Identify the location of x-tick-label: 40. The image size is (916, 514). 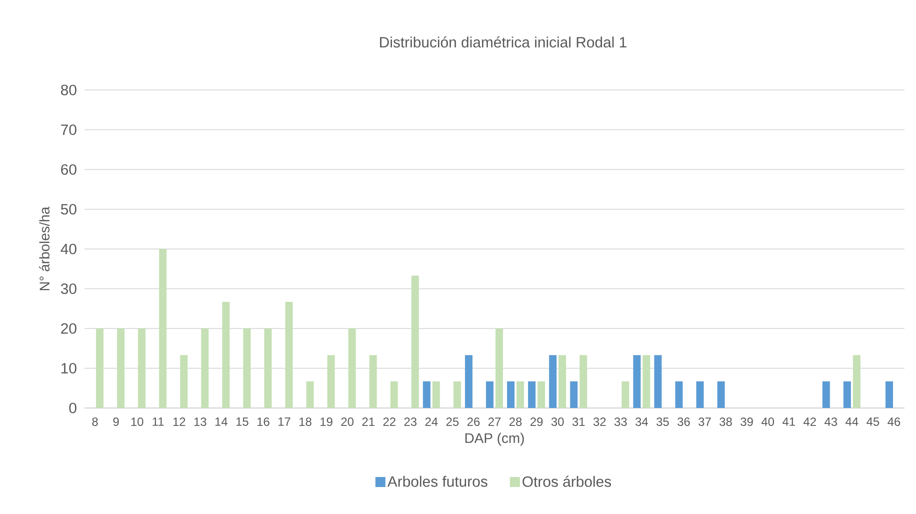
(767, 422).